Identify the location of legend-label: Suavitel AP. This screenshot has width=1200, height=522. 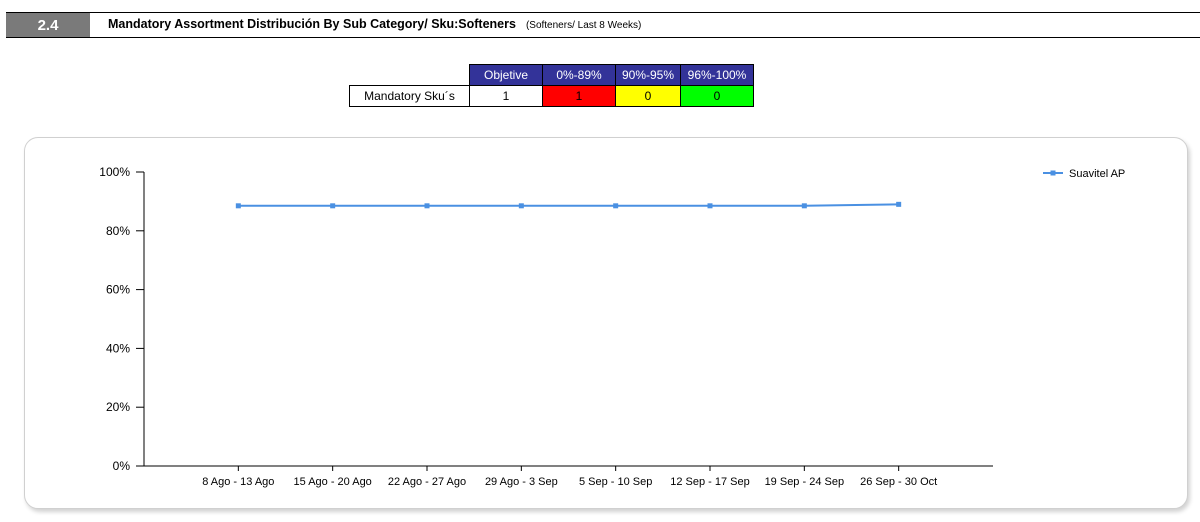
(1097, 174).